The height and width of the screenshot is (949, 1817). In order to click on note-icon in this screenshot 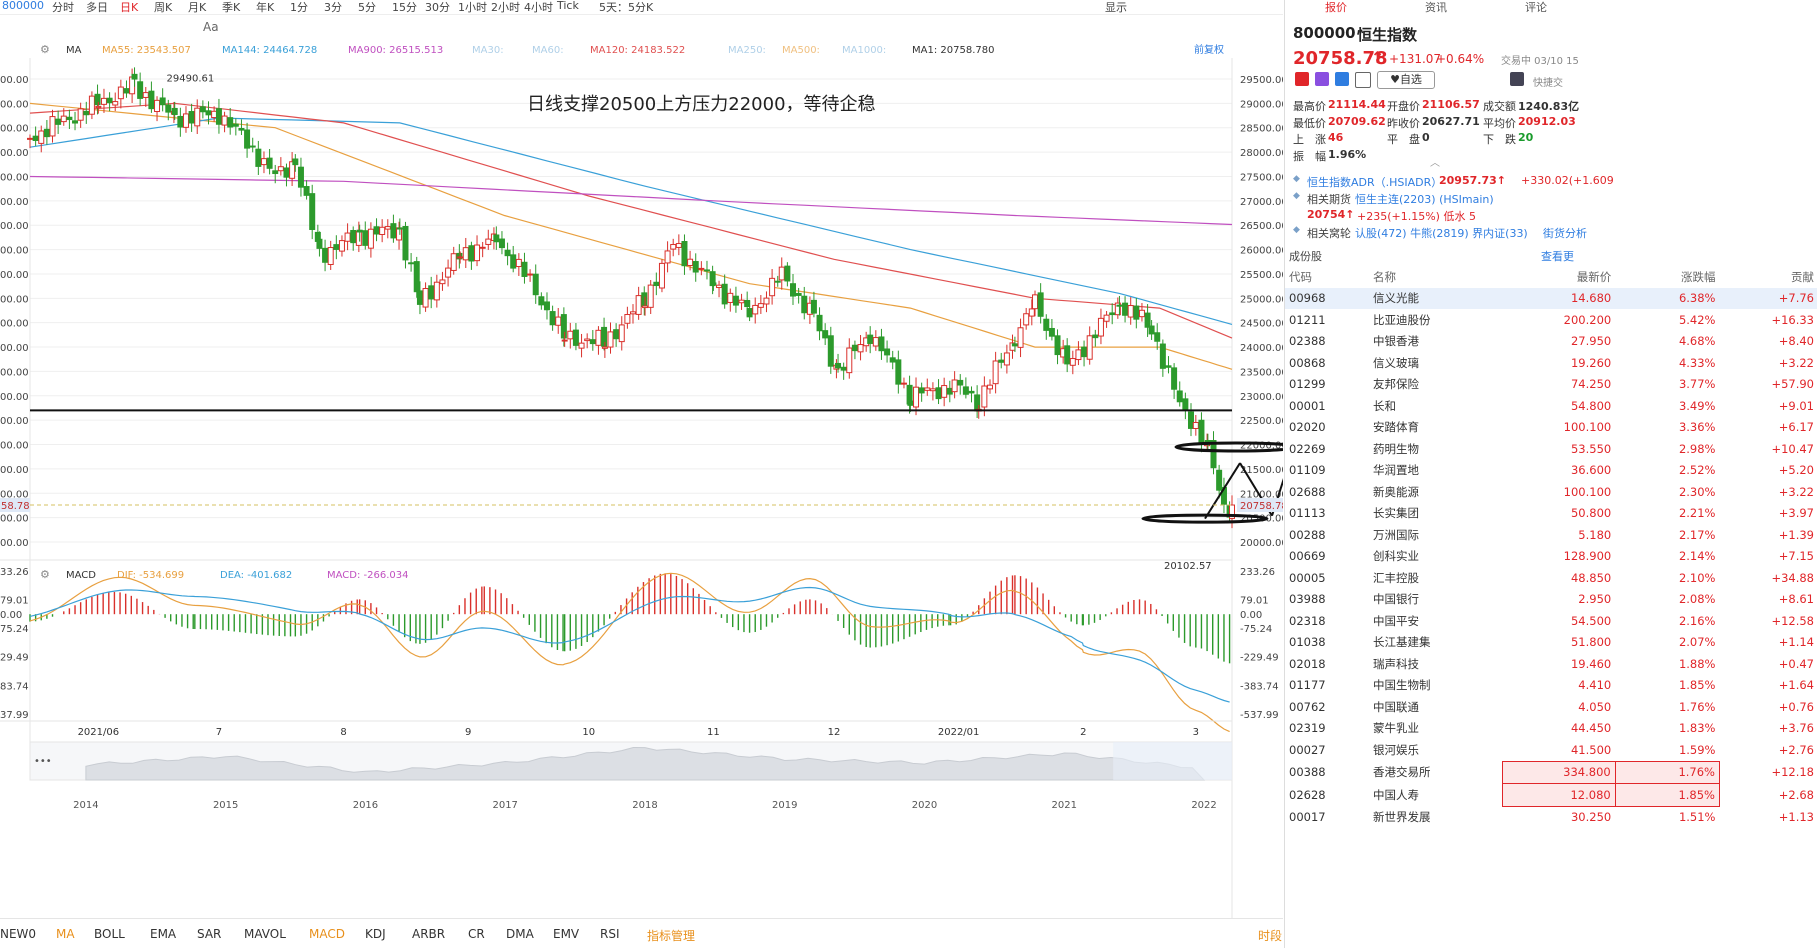, I will do `click(1363, 80)`.